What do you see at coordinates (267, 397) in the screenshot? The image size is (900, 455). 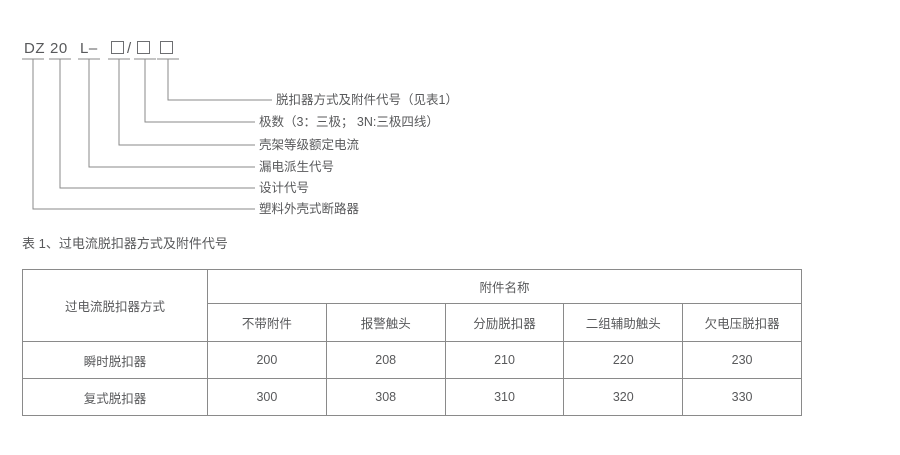 I see `table-cell-value: 300` at bounding box center [267, 397].